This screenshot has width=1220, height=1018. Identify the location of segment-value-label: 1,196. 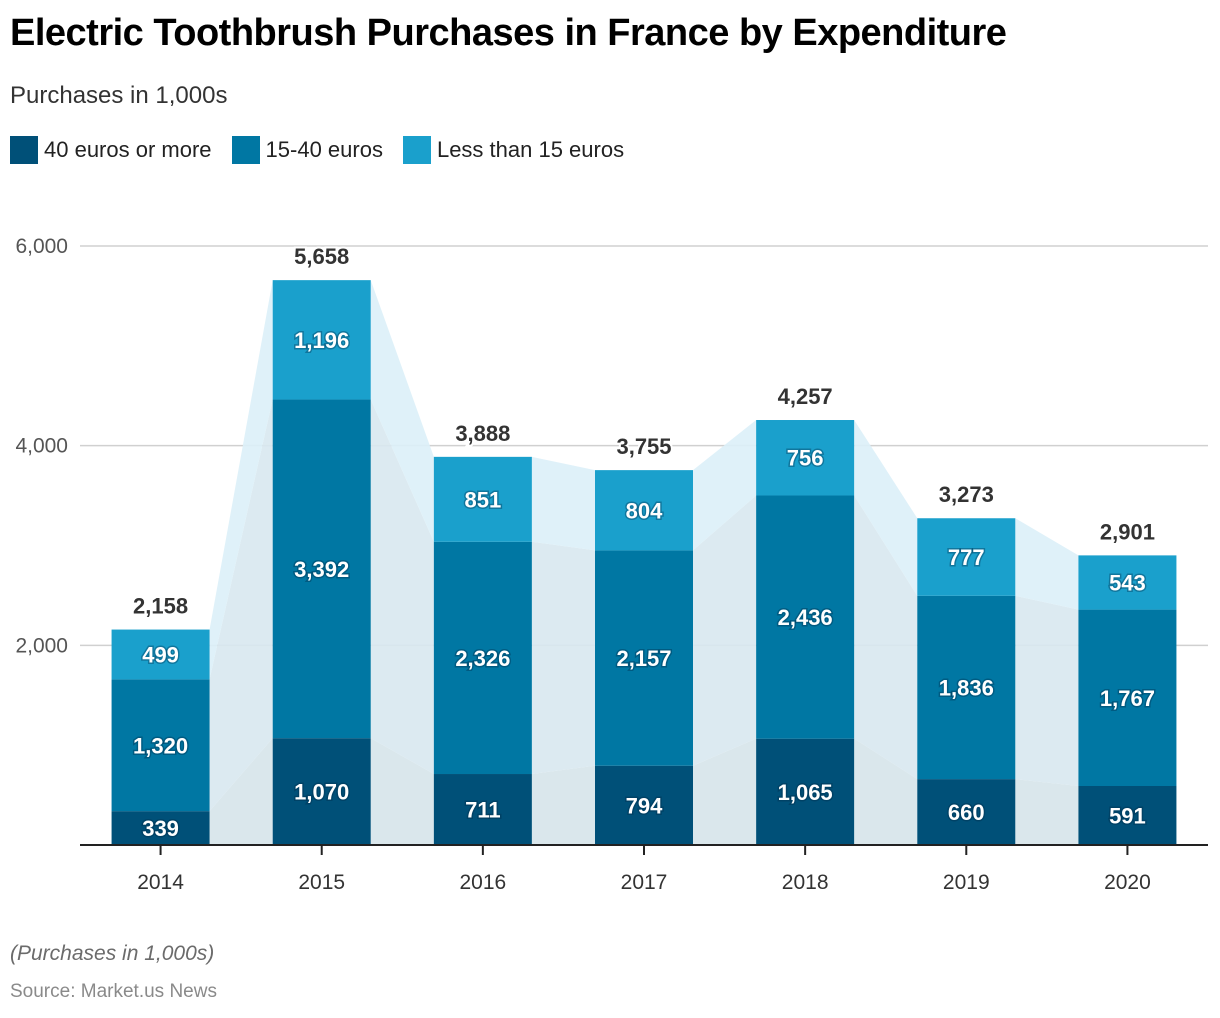
(321, 340).